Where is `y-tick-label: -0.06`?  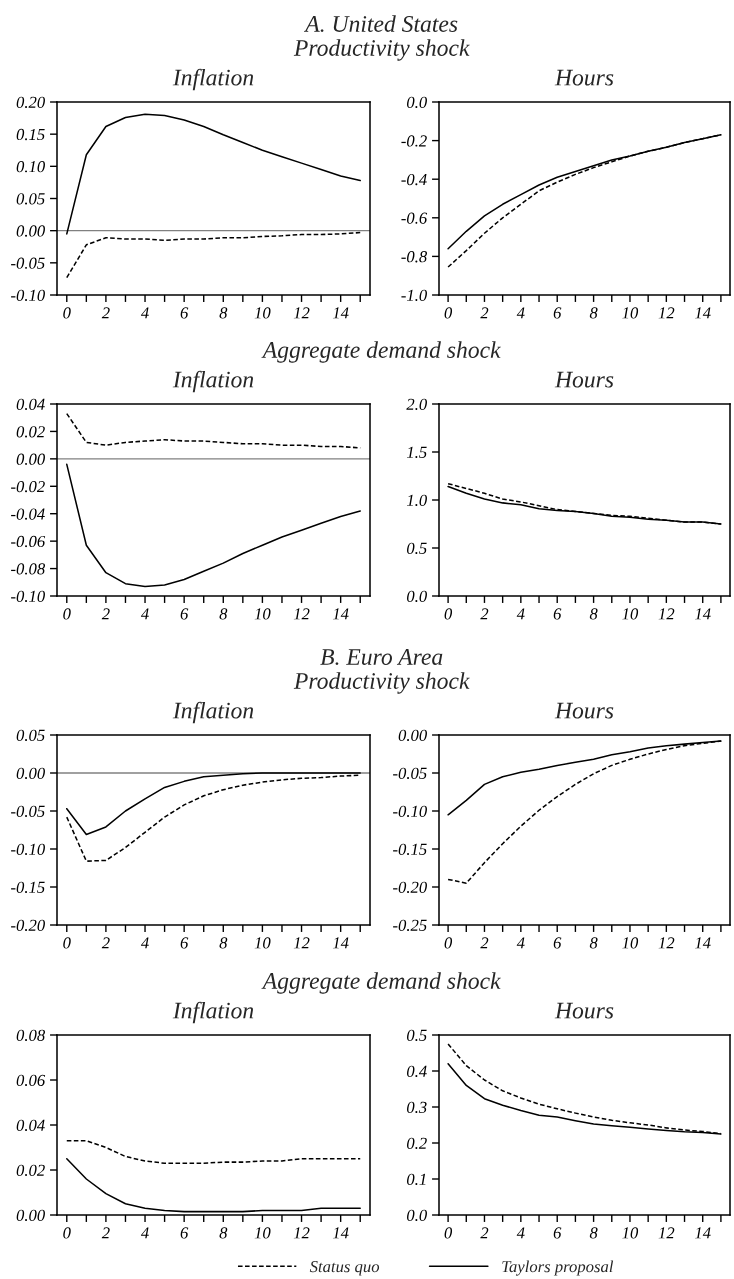
y-tick-label: -0.06 is located at coordinates (28, 541).